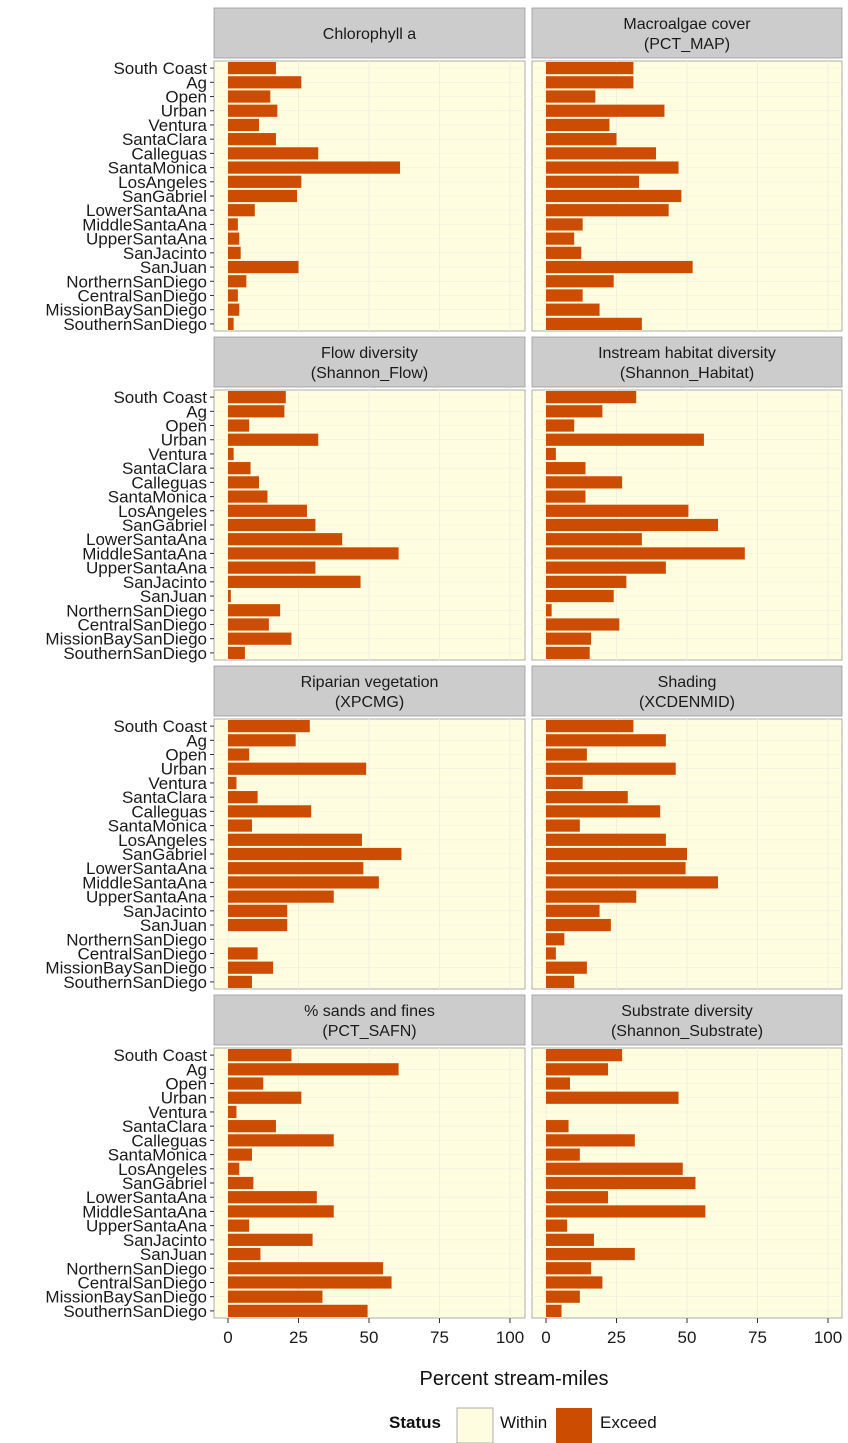  I want to click on y-tick-label: Urban, so click(184, 769).